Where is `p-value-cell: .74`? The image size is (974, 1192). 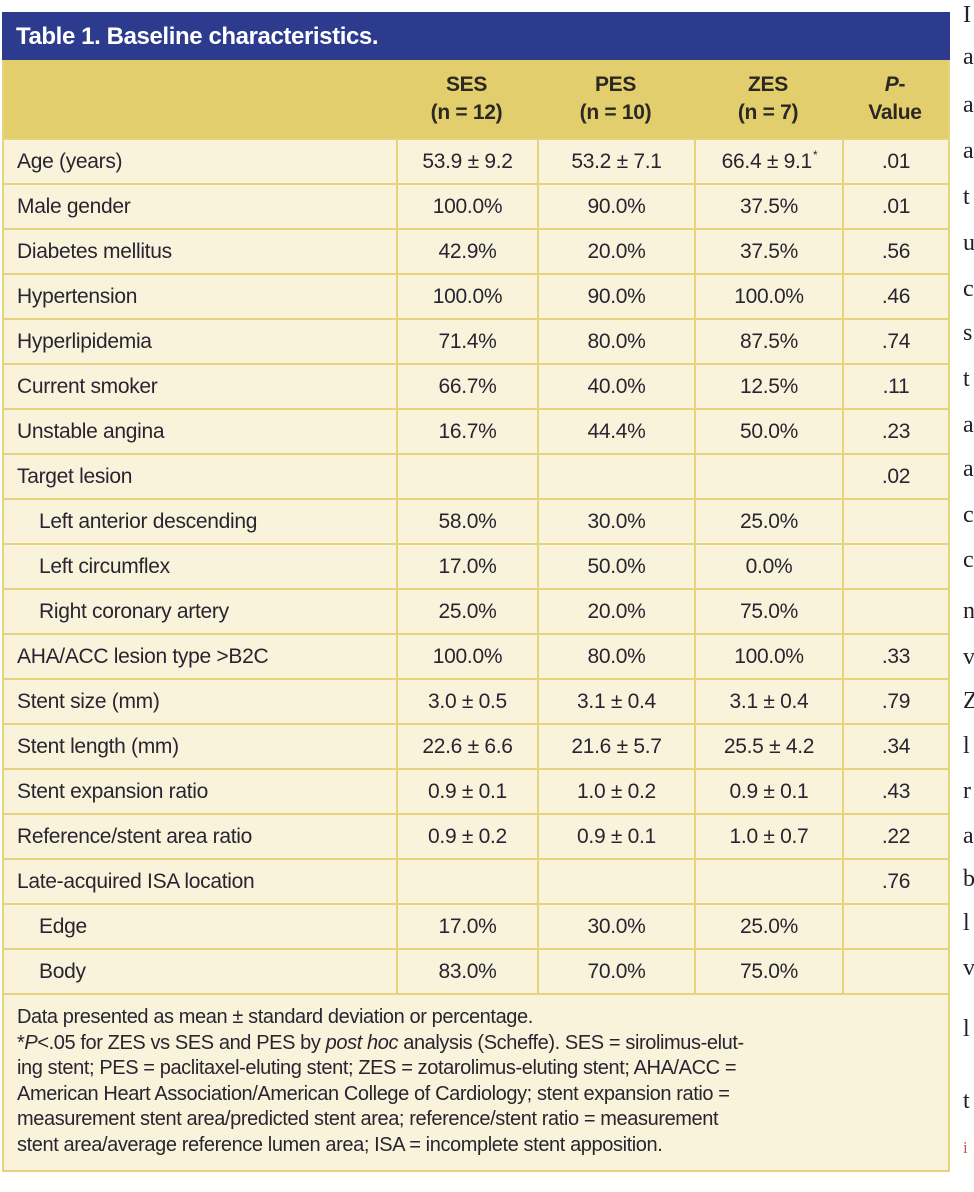 p-value-cell: .74 is located at coordinates (895, 341).